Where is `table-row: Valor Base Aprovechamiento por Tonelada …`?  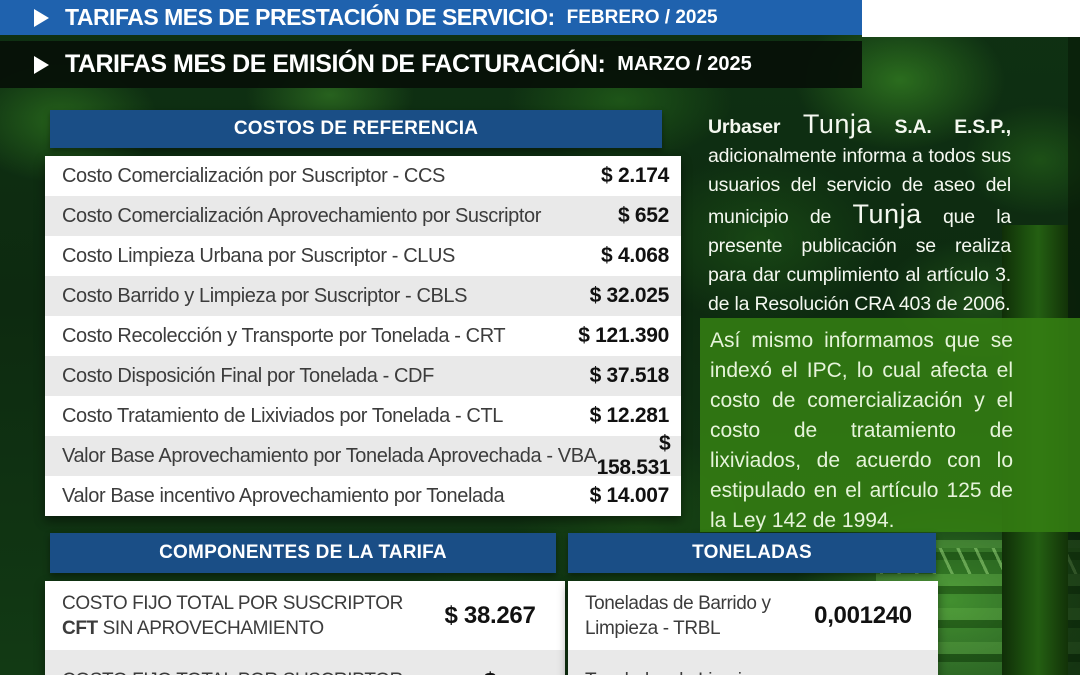
table-row: Valor Base Aprovechamiento por Tonelada … is located at coordinates (363, 455).